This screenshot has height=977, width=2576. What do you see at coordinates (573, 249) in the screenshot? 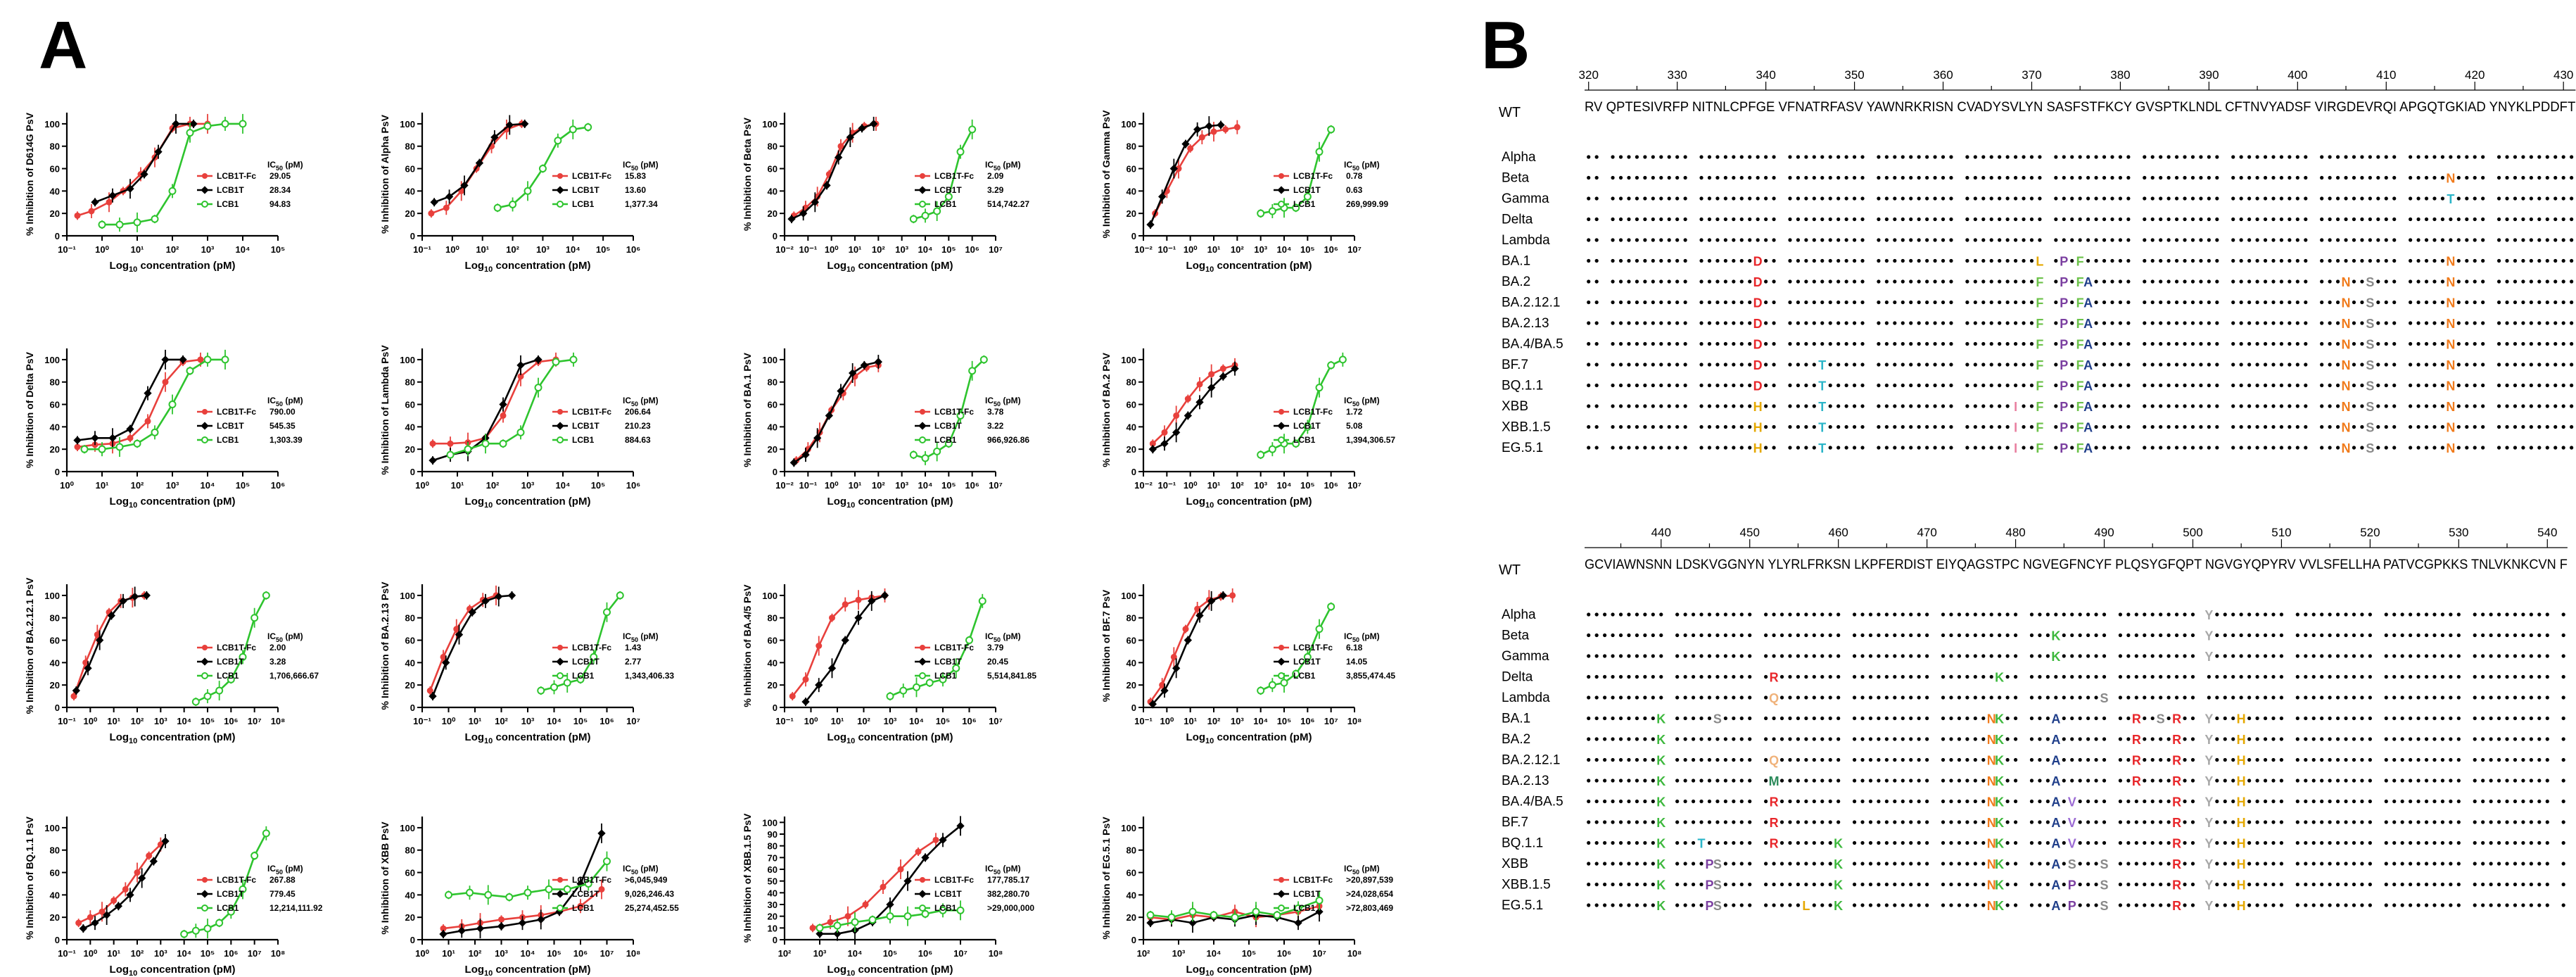
I see `x-tick-label: 10⁴` at bounding box center [573, 249].